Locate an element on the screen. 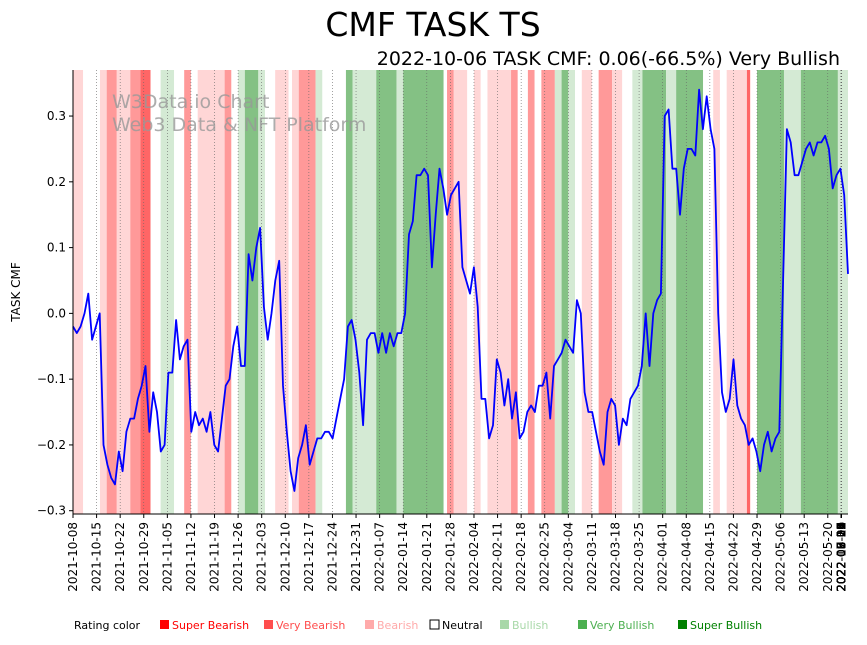 This screenshot has height=645, width=867. x-tick-label: 2022-06-17 is located at coordinates (841, 557).